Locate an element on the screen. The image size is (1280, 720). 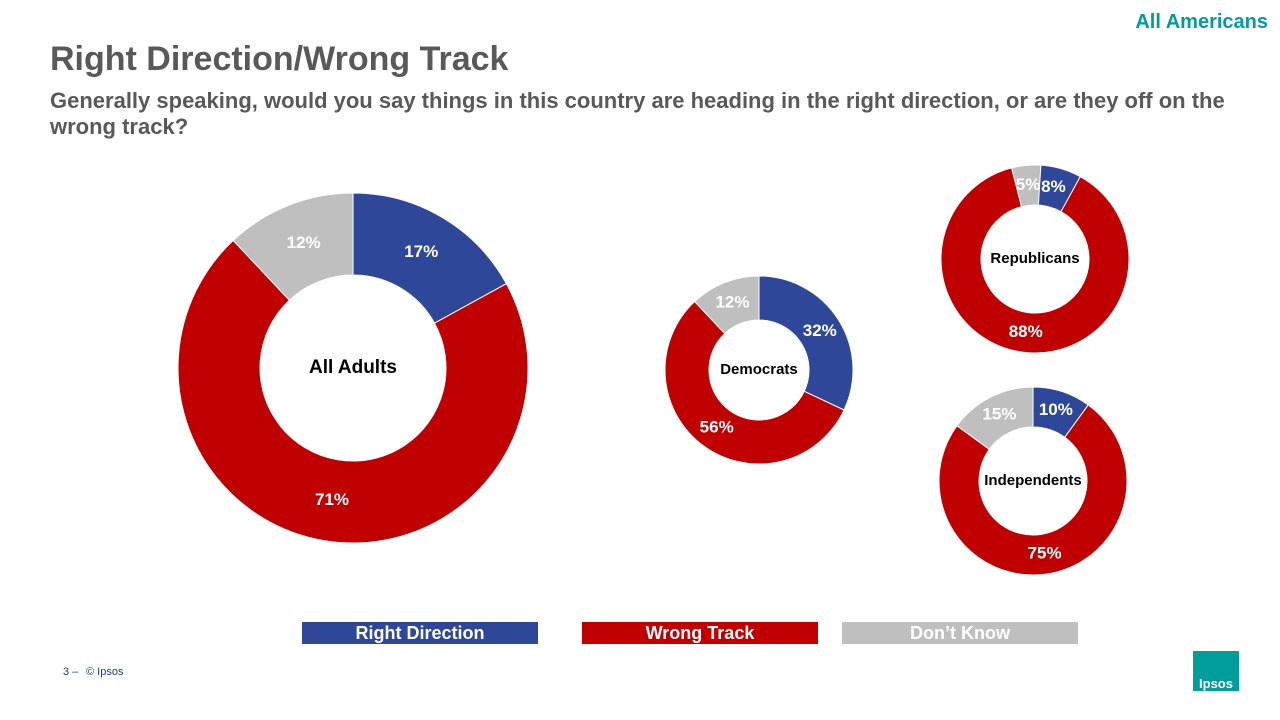
value-label: 32% is located at coordinates (820, 330).